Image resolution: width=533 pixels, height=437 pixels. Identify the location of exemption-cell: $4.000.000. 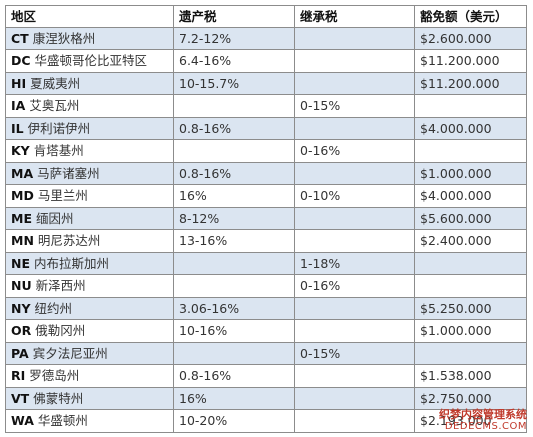
(470, 196).